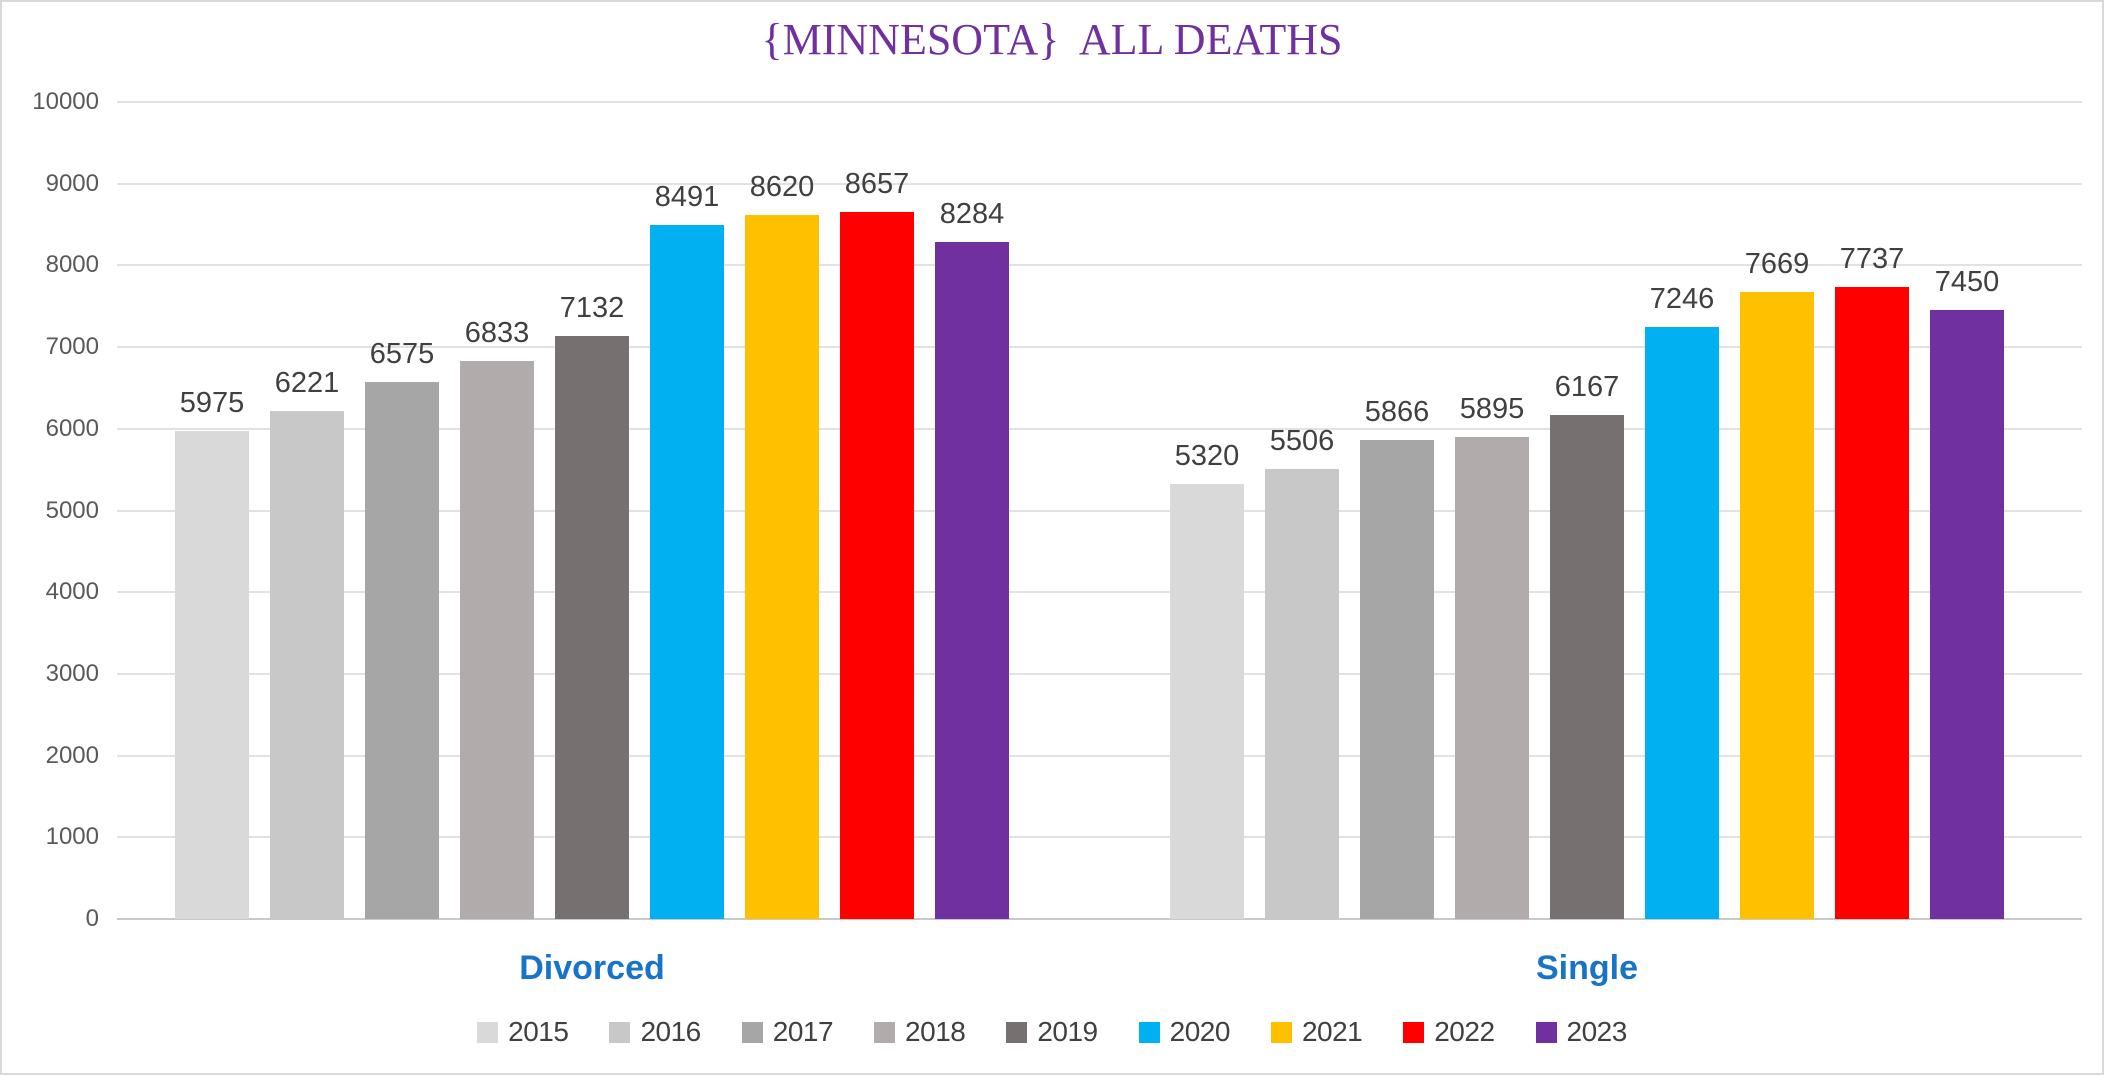  I want to click on y-axis-tick-label: 8000, so click(72, 265).